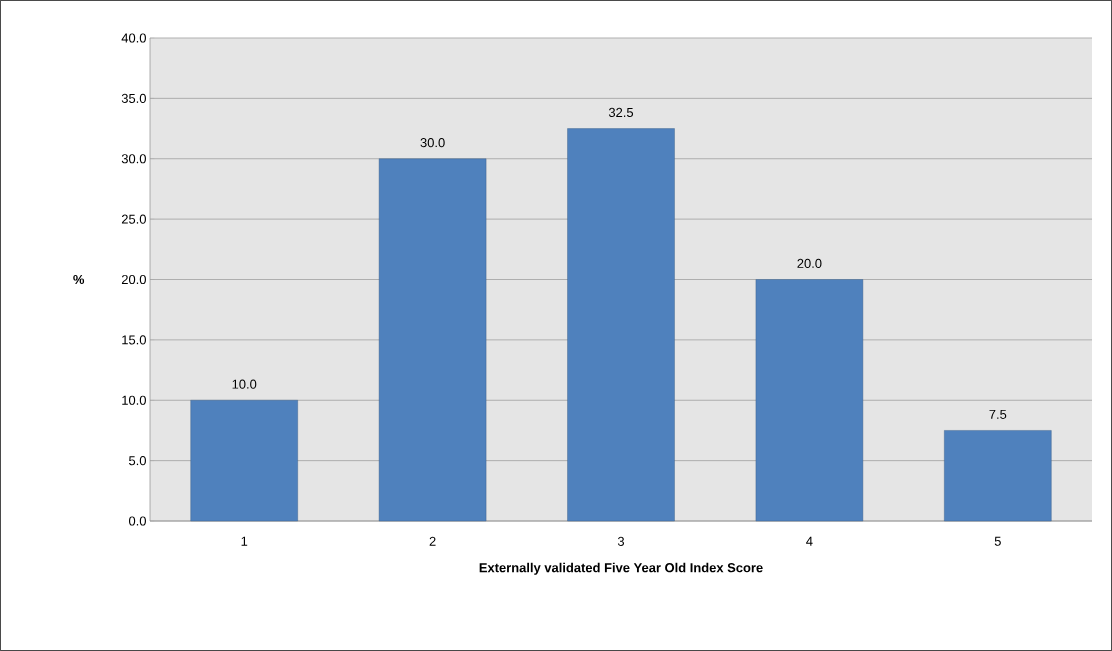 Image resolution: width=1112 pixels, height=651 pixels. What do you see at coordinates (997, 541) in the screenshot?
I see `x-tick-label: 5` at bounding box center [997, 541].